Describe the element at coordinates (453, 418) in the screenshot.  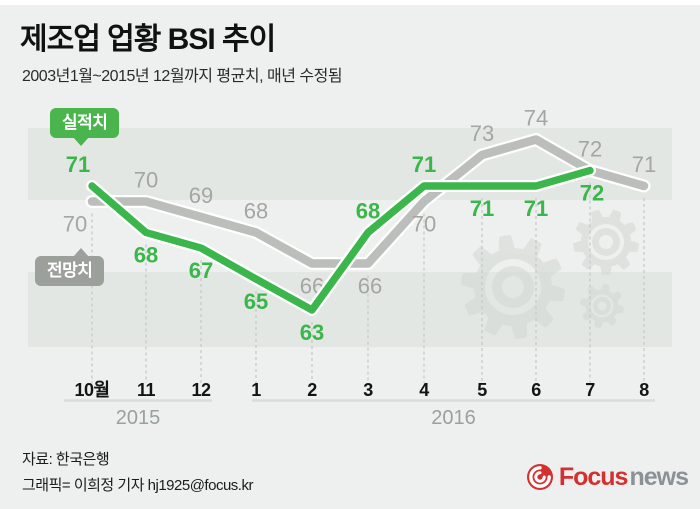
I see `year-label: 2016` at that location.